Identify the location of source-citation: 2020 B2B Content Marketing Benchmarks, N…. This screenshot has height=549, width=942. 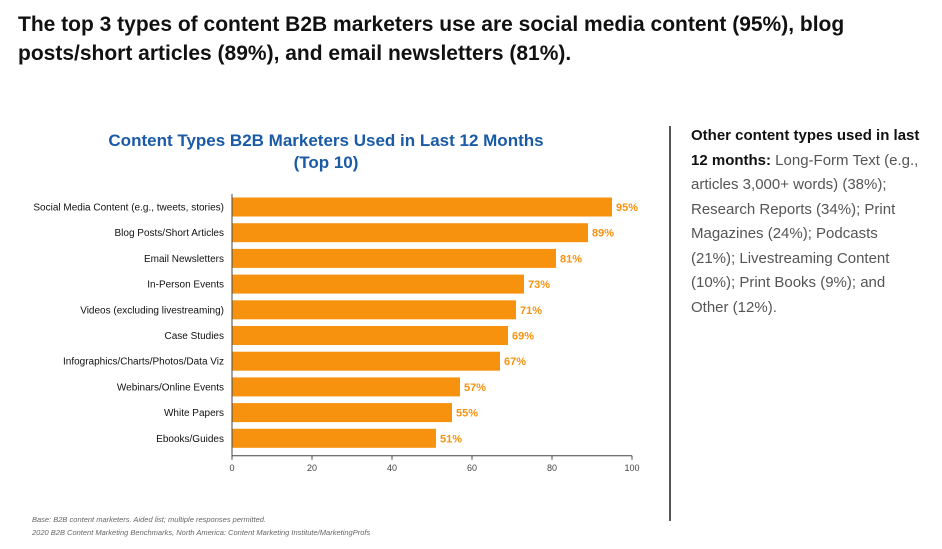
(201, 532).